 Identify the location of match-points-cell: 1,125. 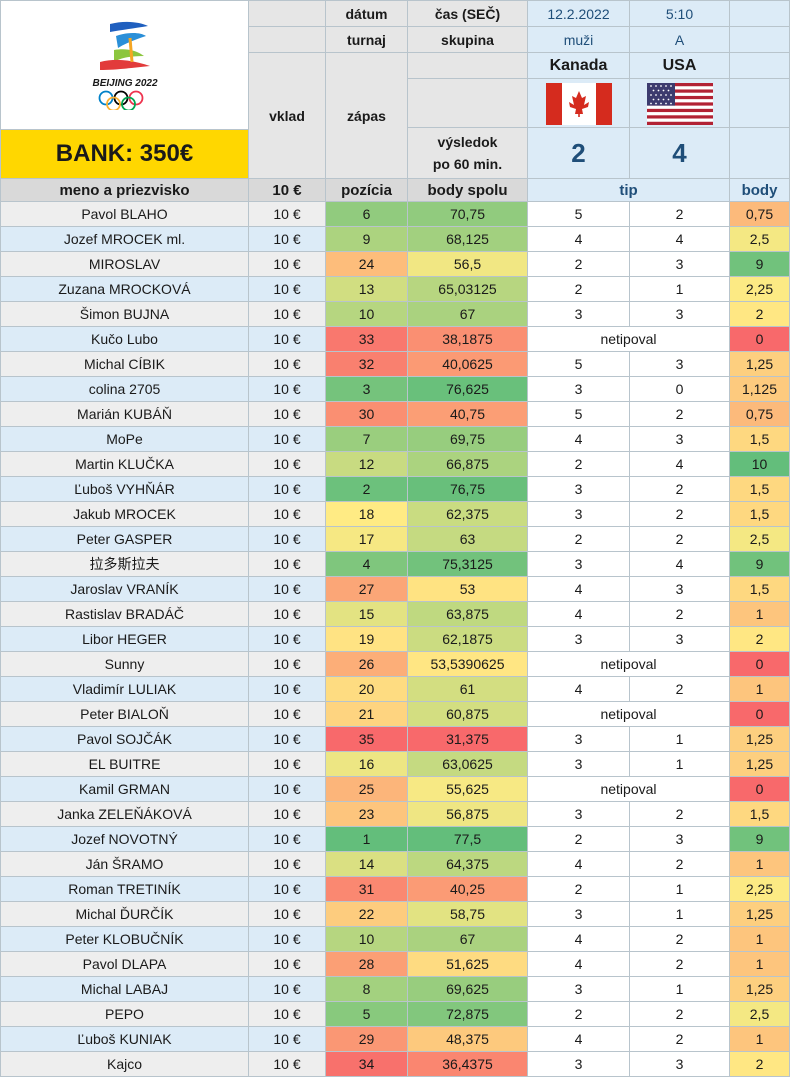
(759, 389).